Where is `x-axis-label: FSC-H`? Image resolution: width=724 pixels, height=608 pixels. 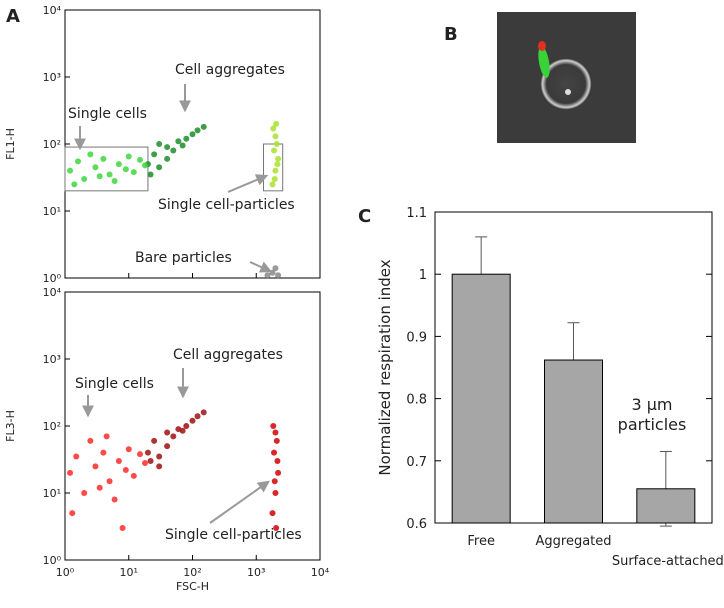
x-axis-label: FSC-H is located at coordinates (192, 586).